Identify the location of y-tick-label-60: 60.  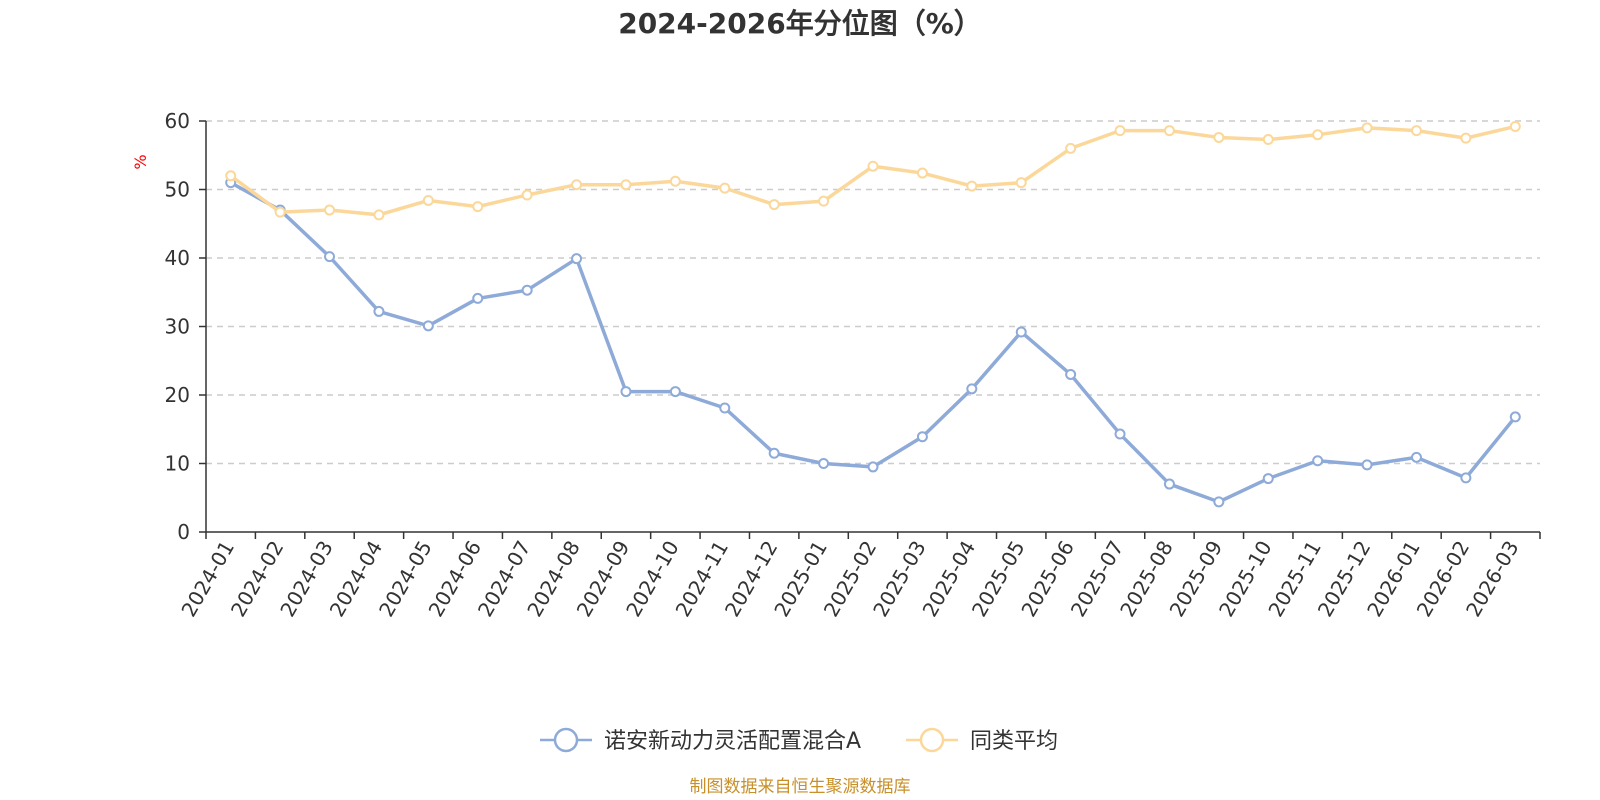
(177, 121).